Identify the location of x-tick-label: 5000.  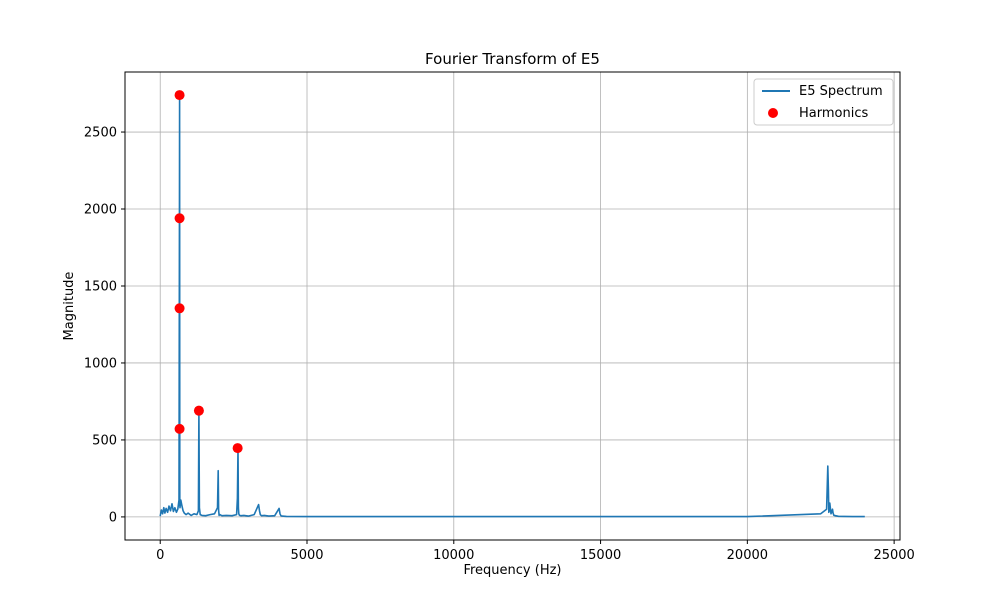
(306, 555).